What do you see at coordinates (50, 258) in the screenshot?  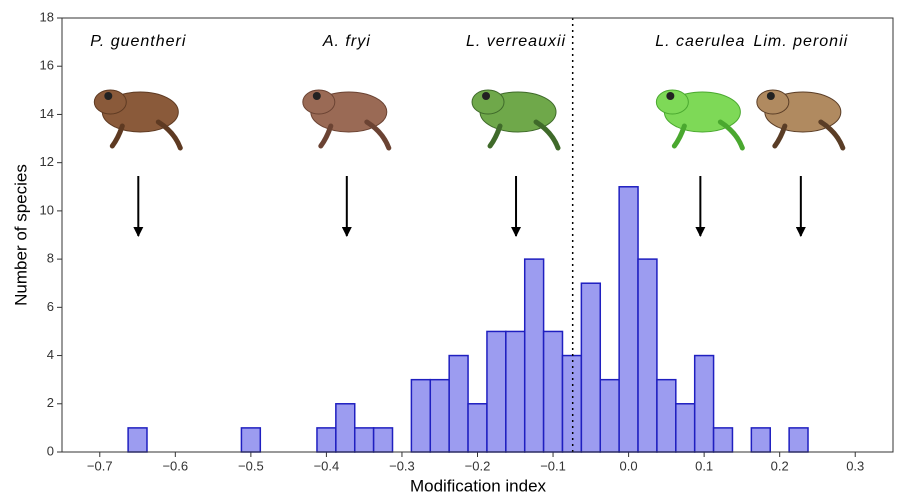 I see `y-tick-label: 8` at bounding box center [50, 258].